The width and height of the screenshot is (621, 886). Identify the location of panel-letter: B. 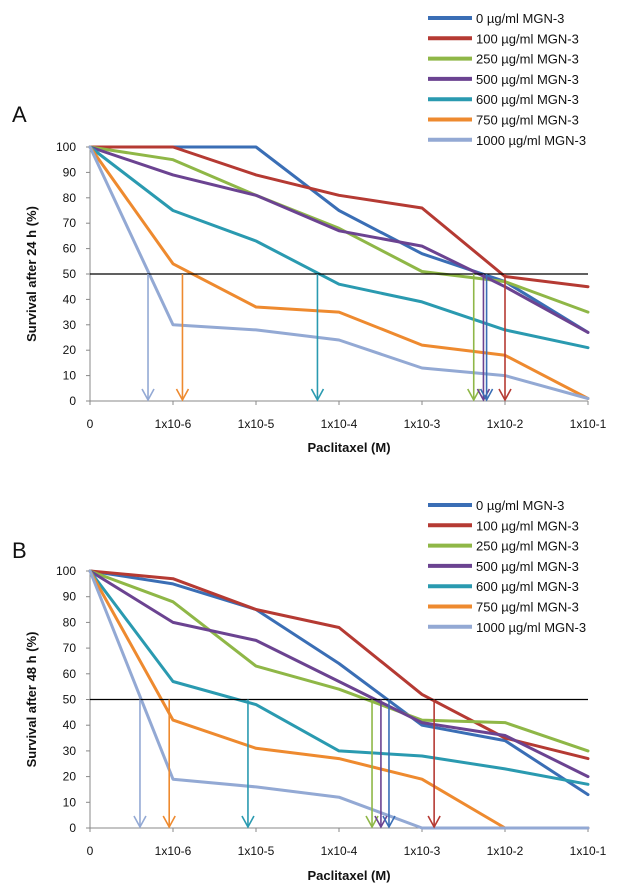
(19, 550).